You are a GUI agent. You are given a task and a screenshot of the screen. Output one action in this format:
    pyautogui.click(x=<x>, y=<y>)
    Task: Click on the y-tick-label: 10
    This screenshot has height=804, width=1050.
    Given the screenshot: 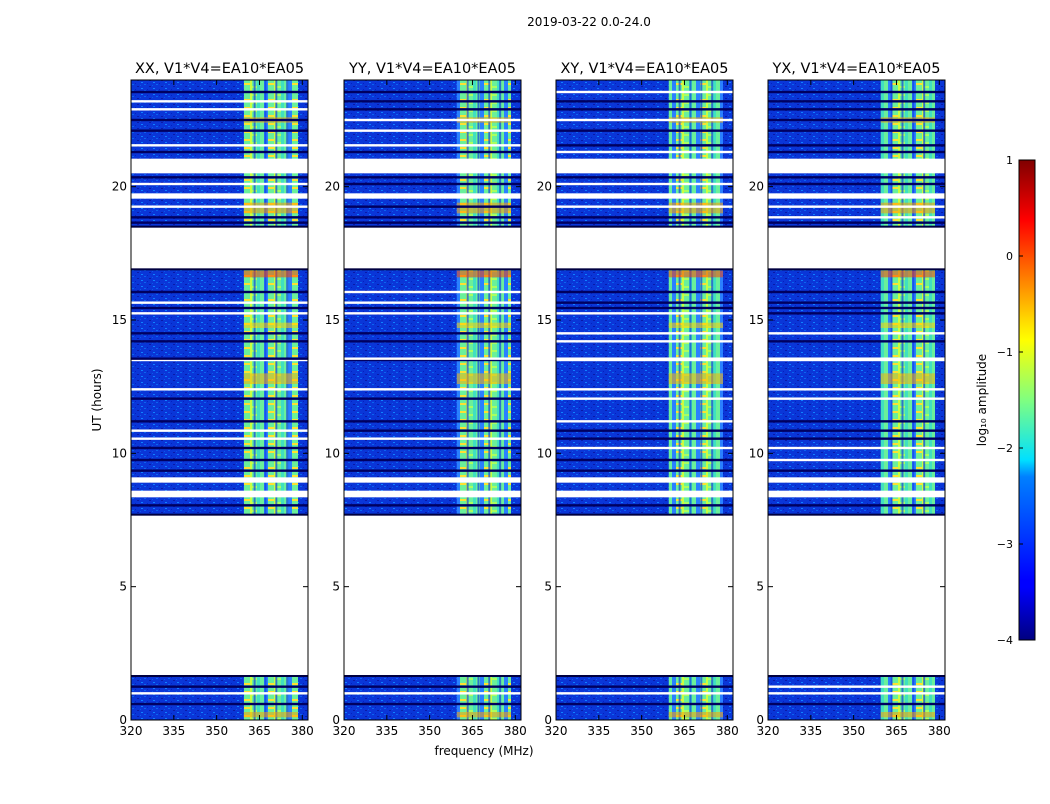 What is the action you would take?
    pyautogui.click(x=119, y=453)
    